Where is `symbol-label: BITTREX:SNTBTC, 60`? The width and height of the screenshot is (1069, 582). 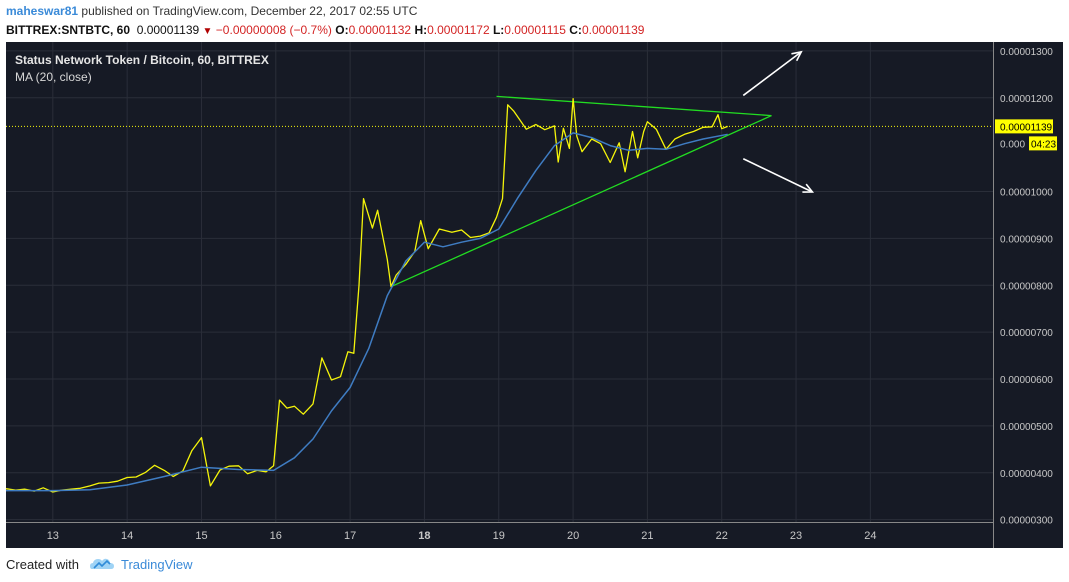
symbol-label: BITTREX:SNTBTC, 60 is located at coordinates (68, 30).